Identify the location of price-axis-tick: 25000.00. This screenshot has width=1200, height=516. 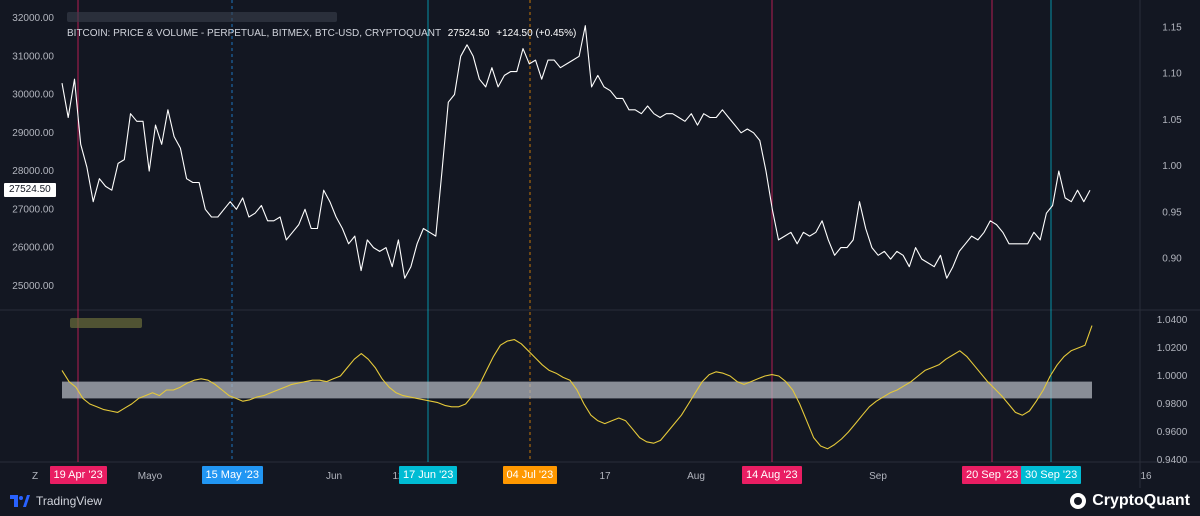
(33, 286).